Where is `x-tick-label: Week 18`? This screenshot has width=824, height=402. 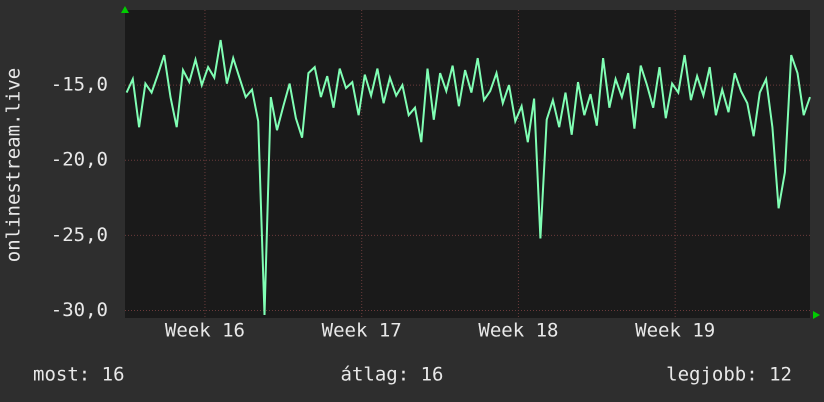 x-tick-label: Week 18 is located at coordinates (518, 331).